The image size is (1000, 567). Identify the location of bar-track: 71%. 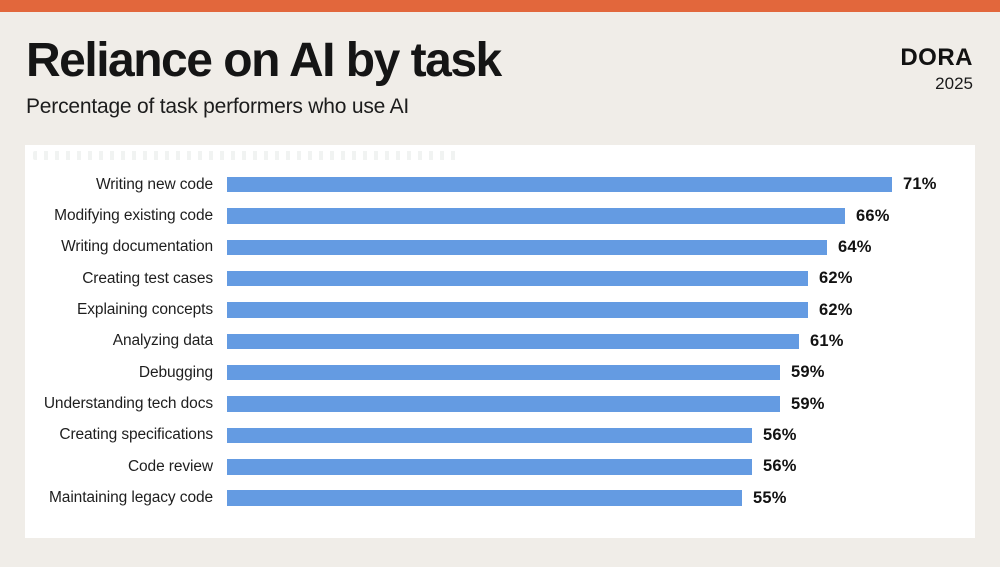
(601, 184).